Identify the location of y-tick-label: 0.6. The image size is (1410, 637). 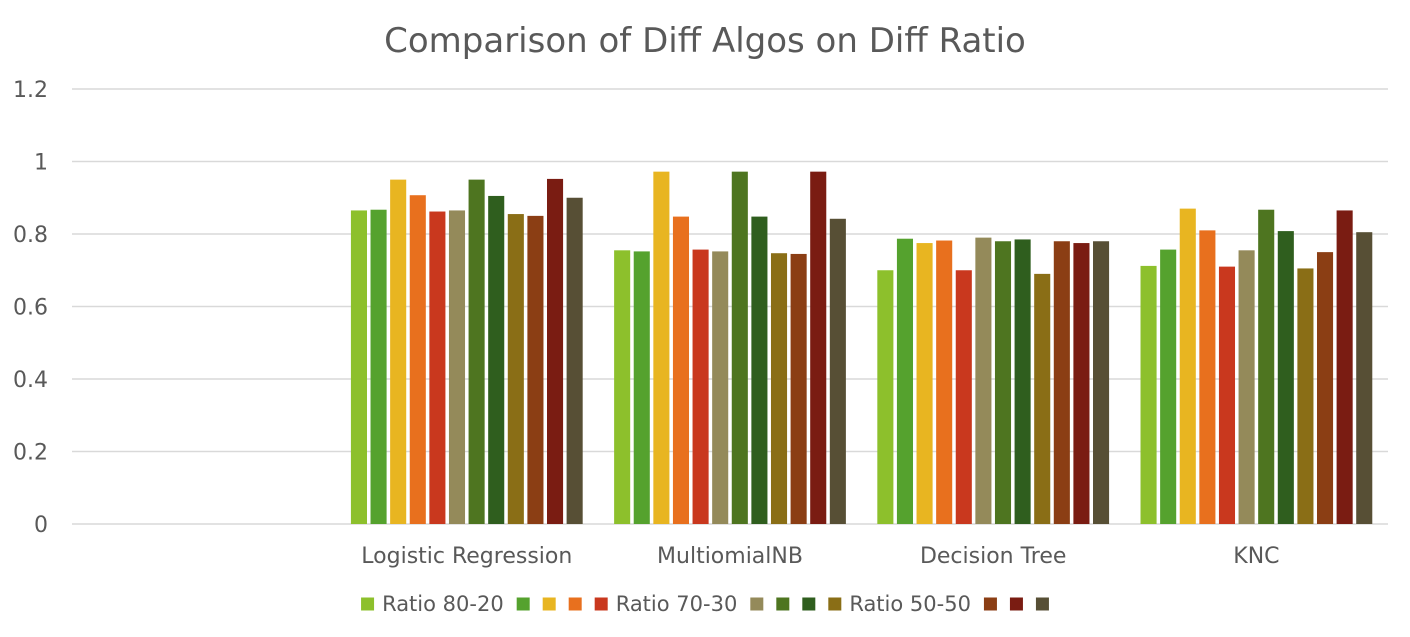
(30, 308).